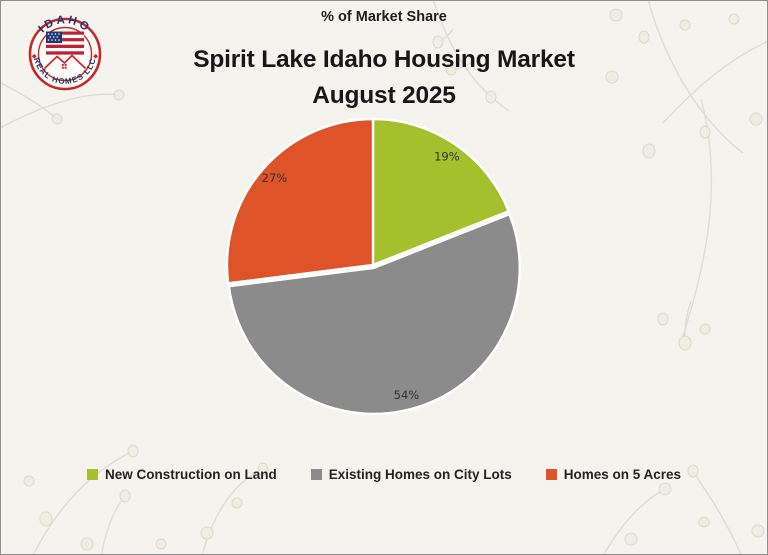 The height and width of the screenshot is (555, 768). What do you see at coordinates (384, 59) in the screenshot?
I see `chart-title-line1: Spirit Lake Idaho Housing Market` at bounding box center [384, 59].